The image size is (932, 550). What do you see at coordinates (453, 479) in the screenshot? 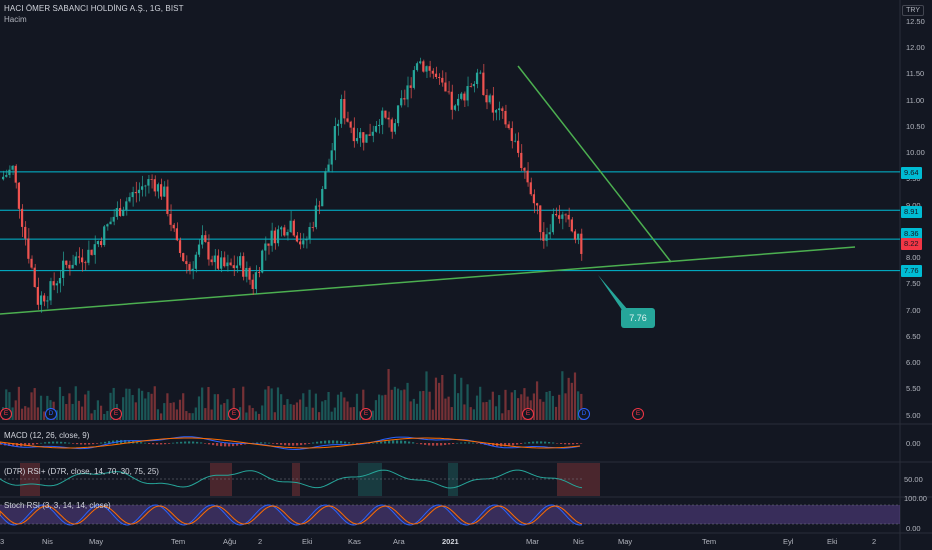
I see `rsi-zone` at bounding box center [453, 479].